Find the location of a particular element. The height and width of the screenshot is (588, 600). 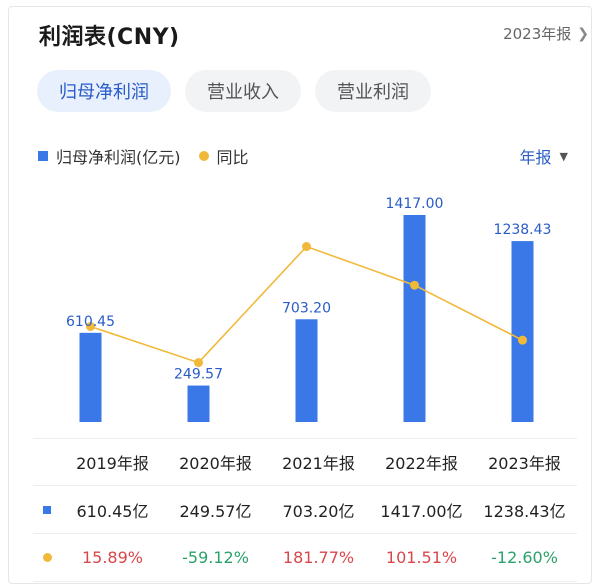

table-header-row: 2019年报 2020年报 2021年报 2022年报 2023年报 is located at coordinates (305, 462).